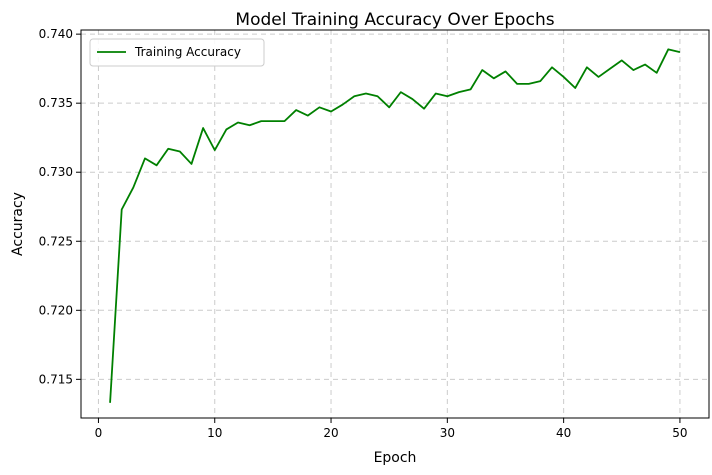 The height and width of the screenshot is (475, 712). What do you see at coordinates (330, 433) in the screenshot?
I see `x-tick-label: 20` at bounding box center [330, 433].